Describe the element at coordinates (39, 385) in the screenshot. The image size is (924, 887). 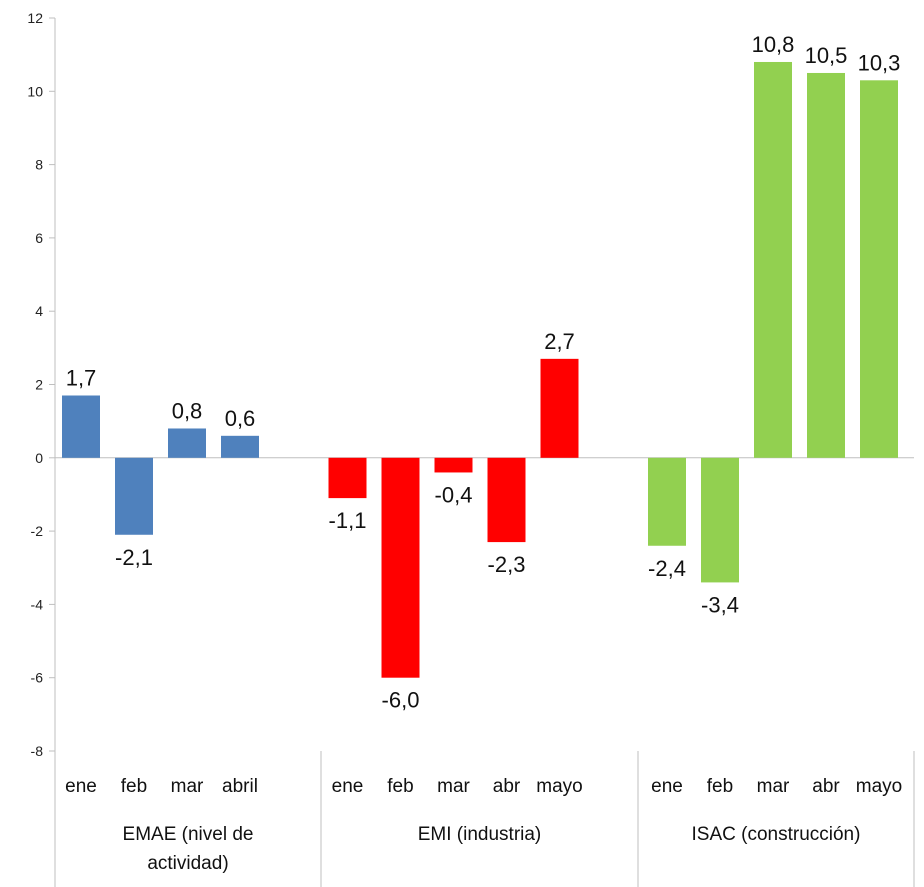
I see `y-tick-label: 2` at that location.